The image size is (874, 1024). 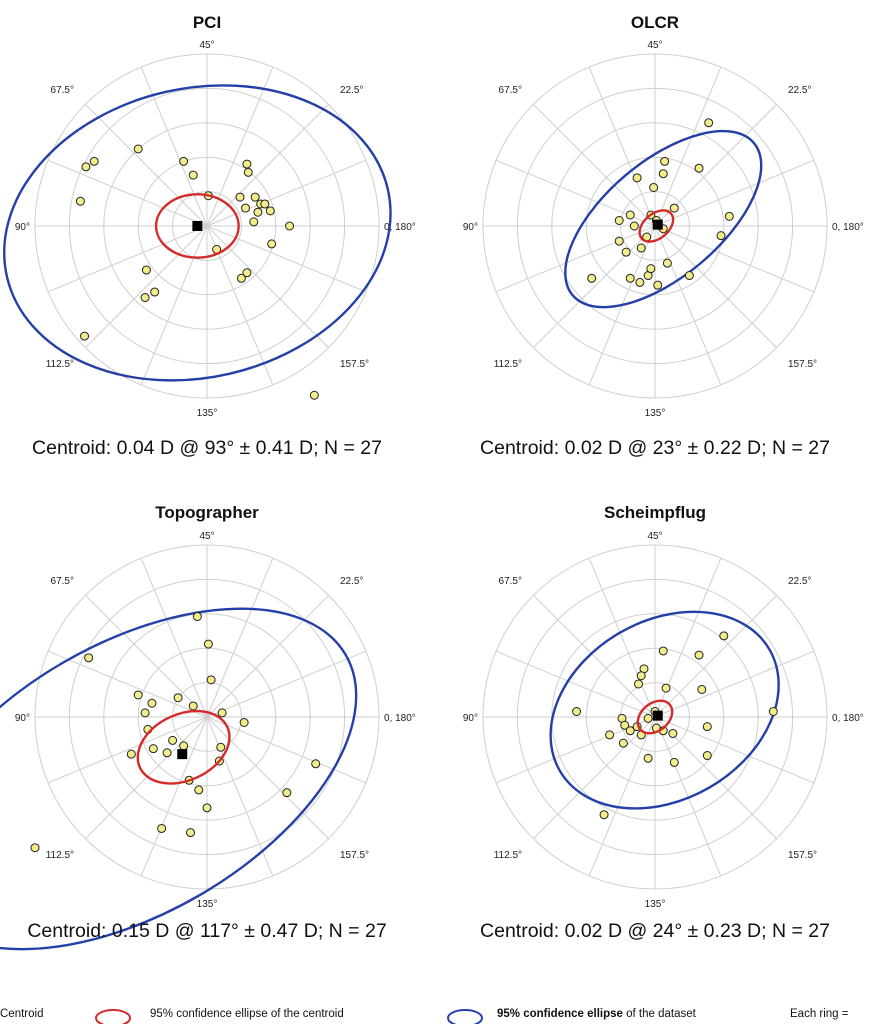 I want to click on panel-title: Scheimpflug, so click(x=655, y=512).